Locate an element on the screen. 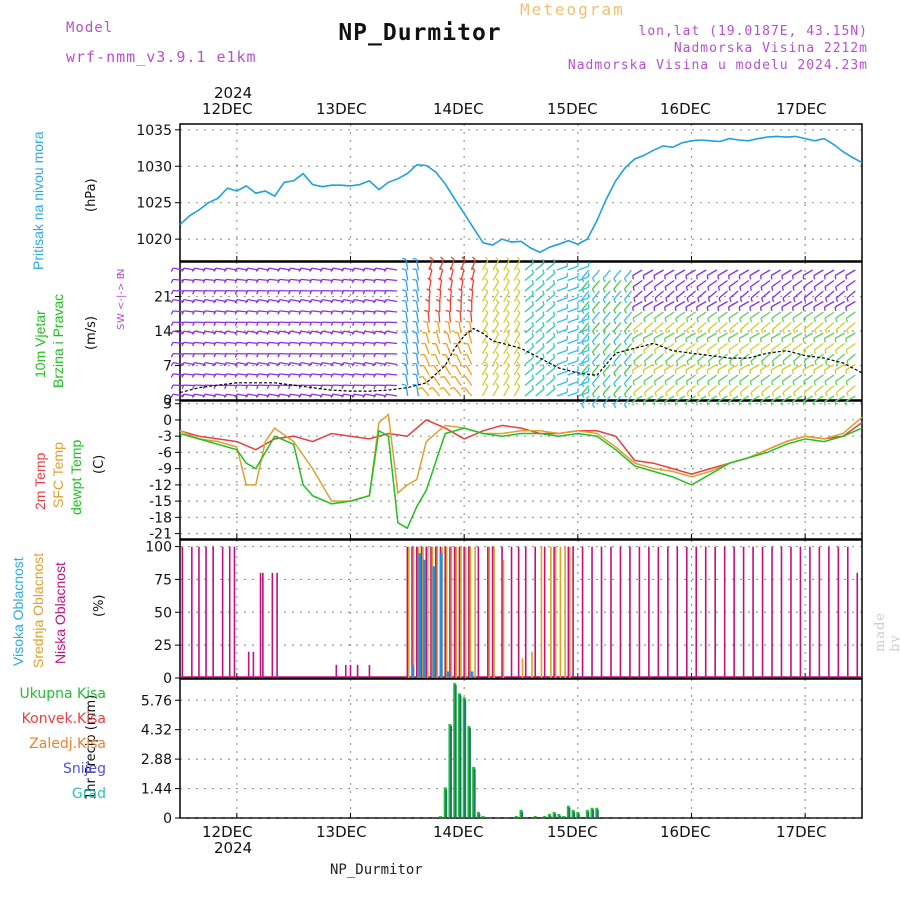  y-tick-label: 50 is located at coordinates (163, 613).